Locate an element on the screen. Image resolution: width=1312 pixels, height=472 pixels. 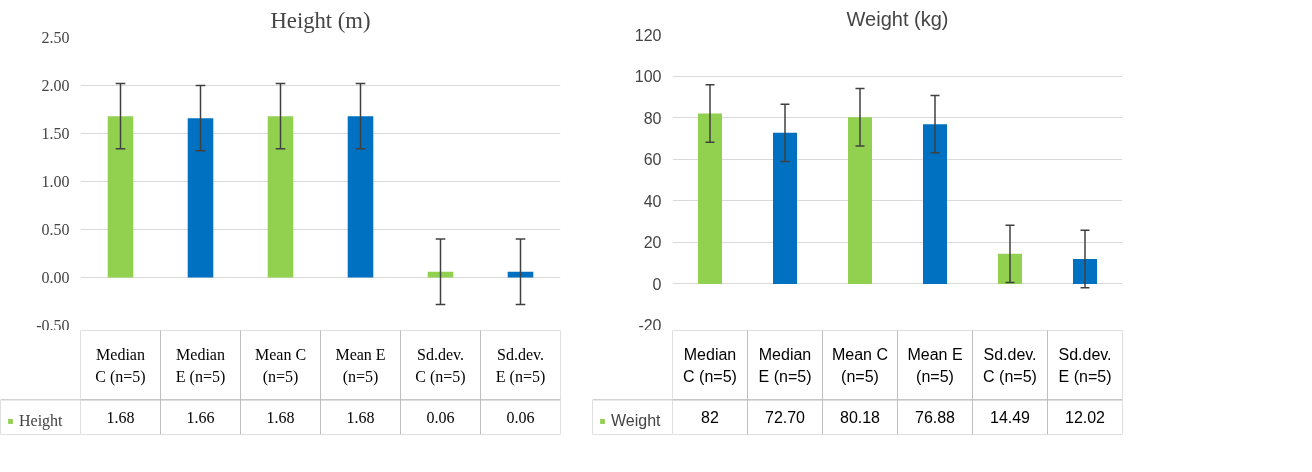
y-tick-label: 60 is located at coordinates (652, 160).